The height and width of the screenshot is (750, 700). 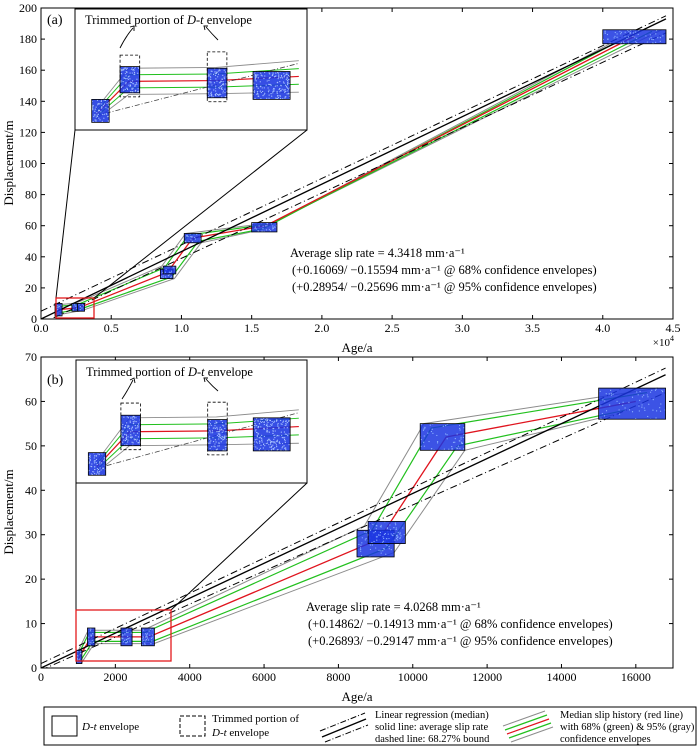 I want to click on inset-envelope-fill, so click(x=217, y=83).